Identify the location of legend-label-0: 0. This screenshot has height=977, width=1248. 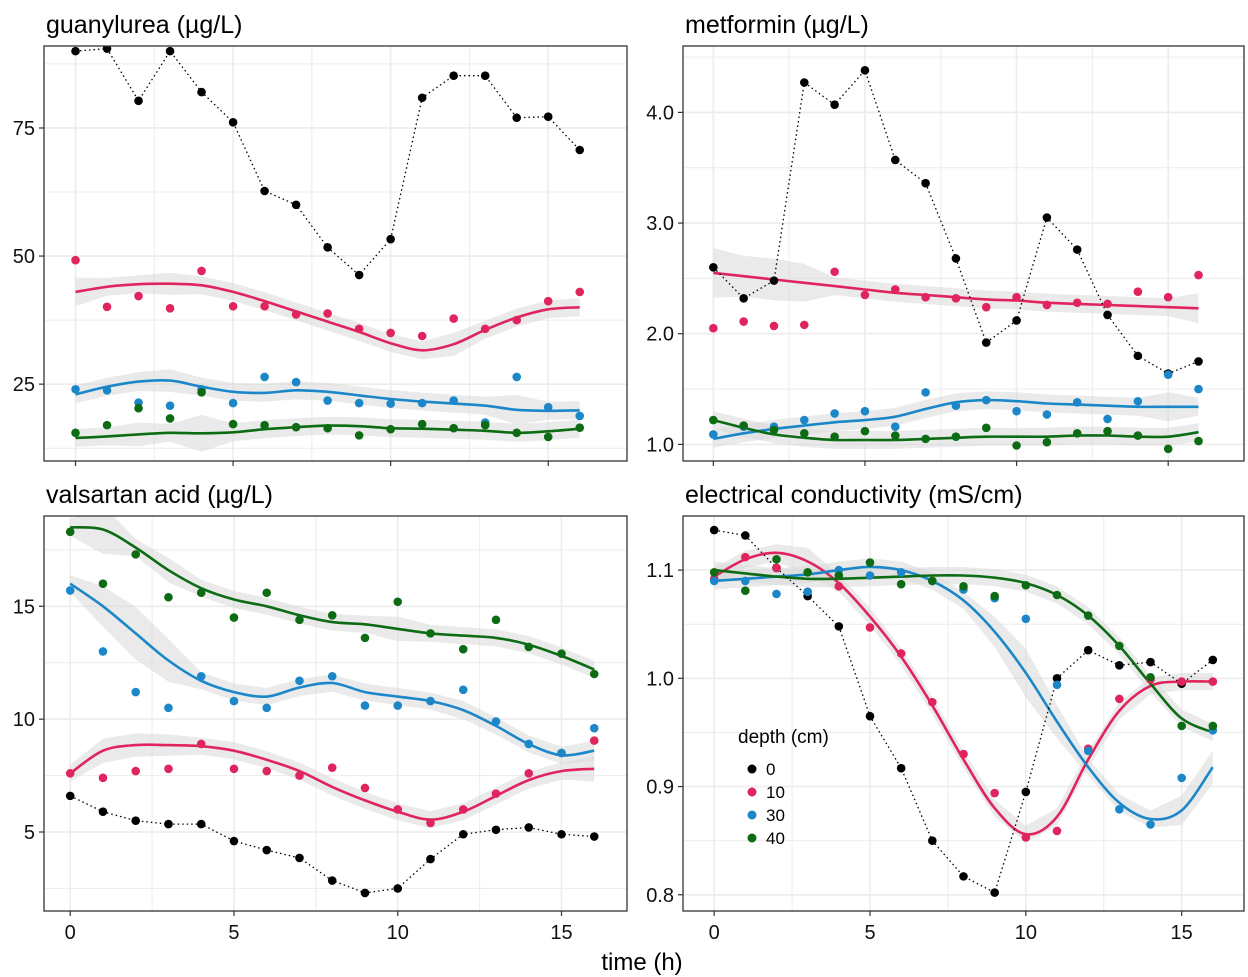
(770, 769).